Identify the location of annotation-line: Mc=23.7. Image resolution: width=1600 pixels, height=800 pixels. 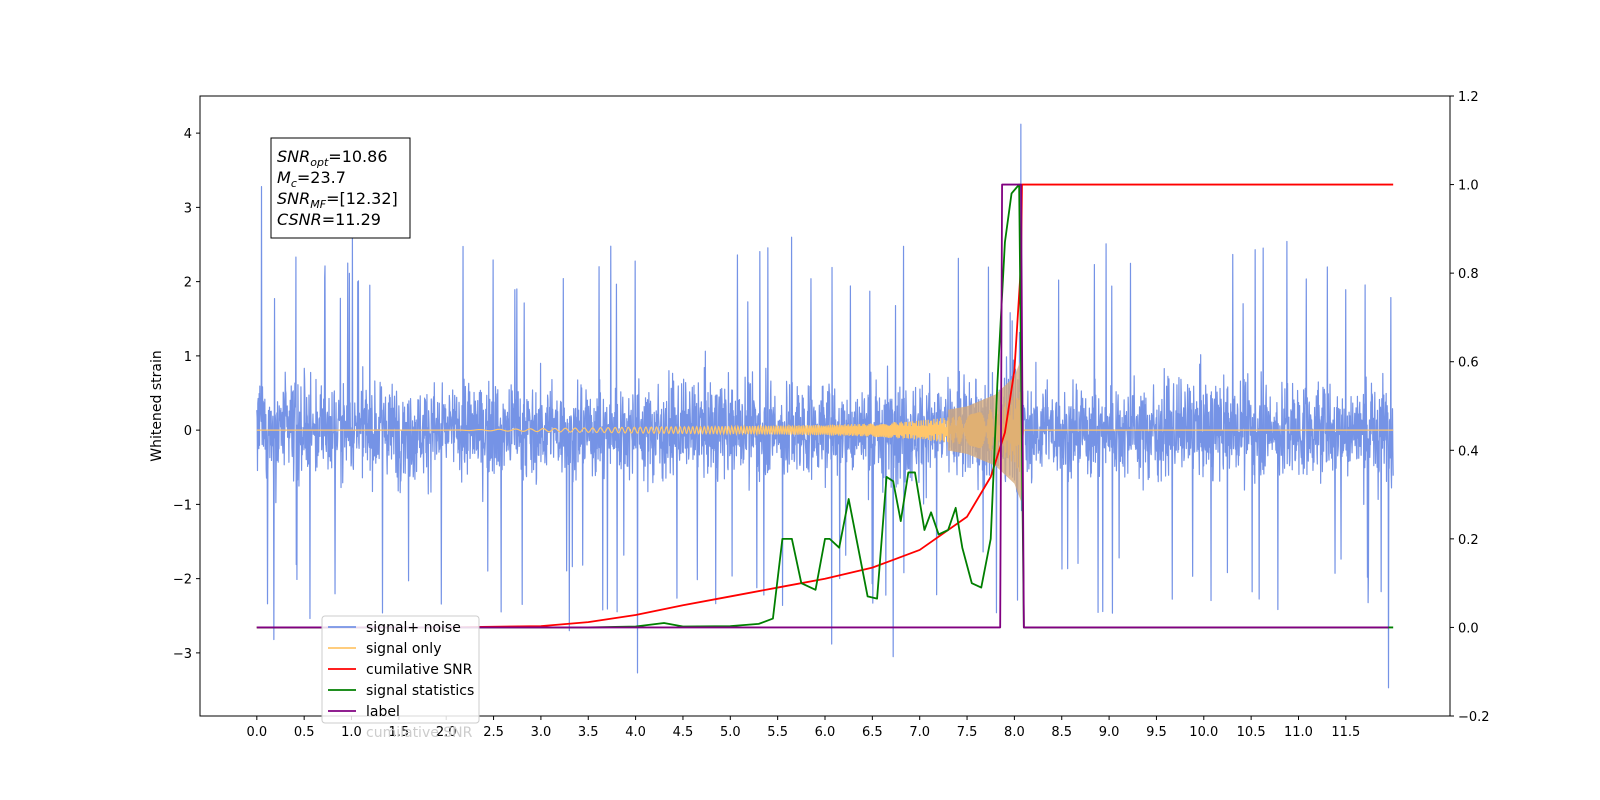
(311, 179).